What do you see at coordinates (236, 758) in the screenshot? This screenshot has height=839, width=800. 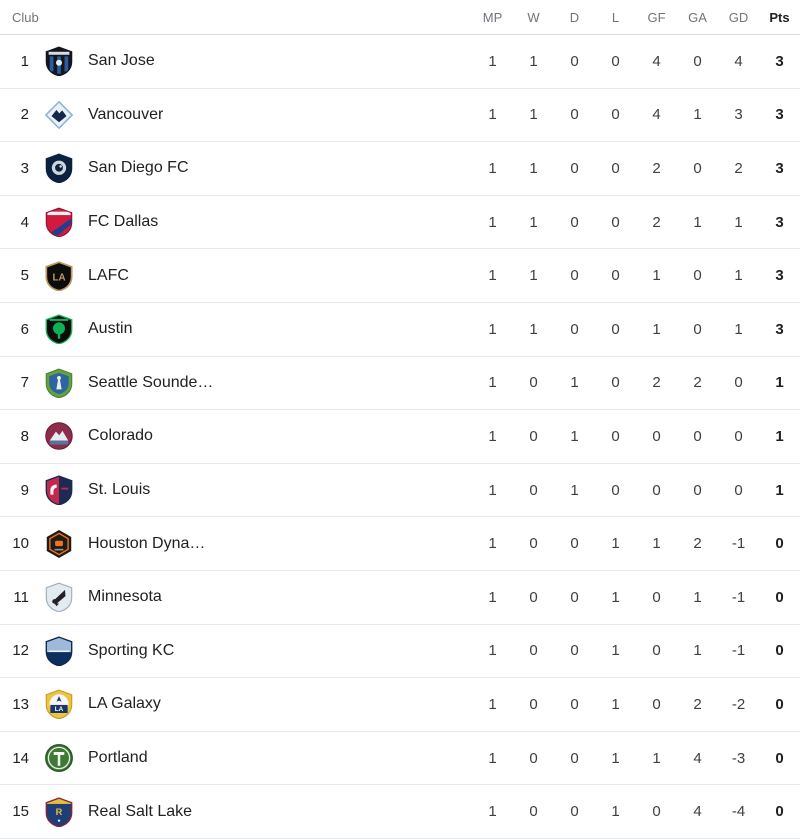 I see `team-cell: 14 Portland` at bounding box center [236, 758].